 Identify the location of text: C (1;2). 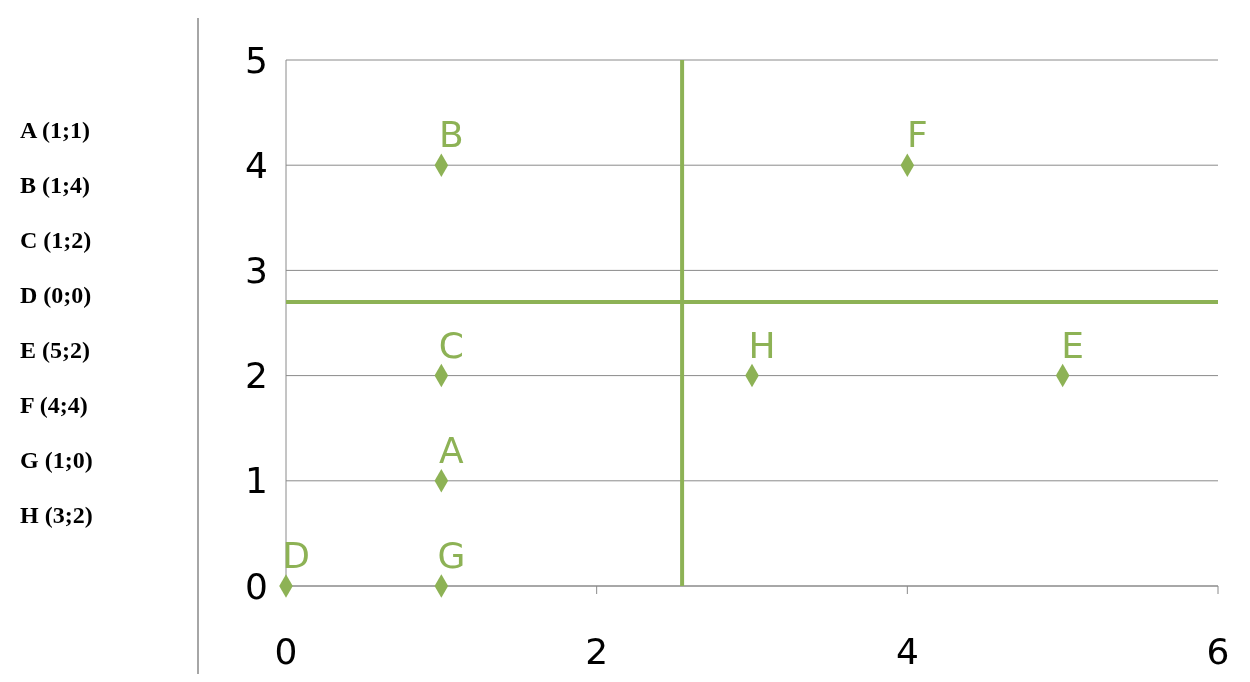
(56, 240).